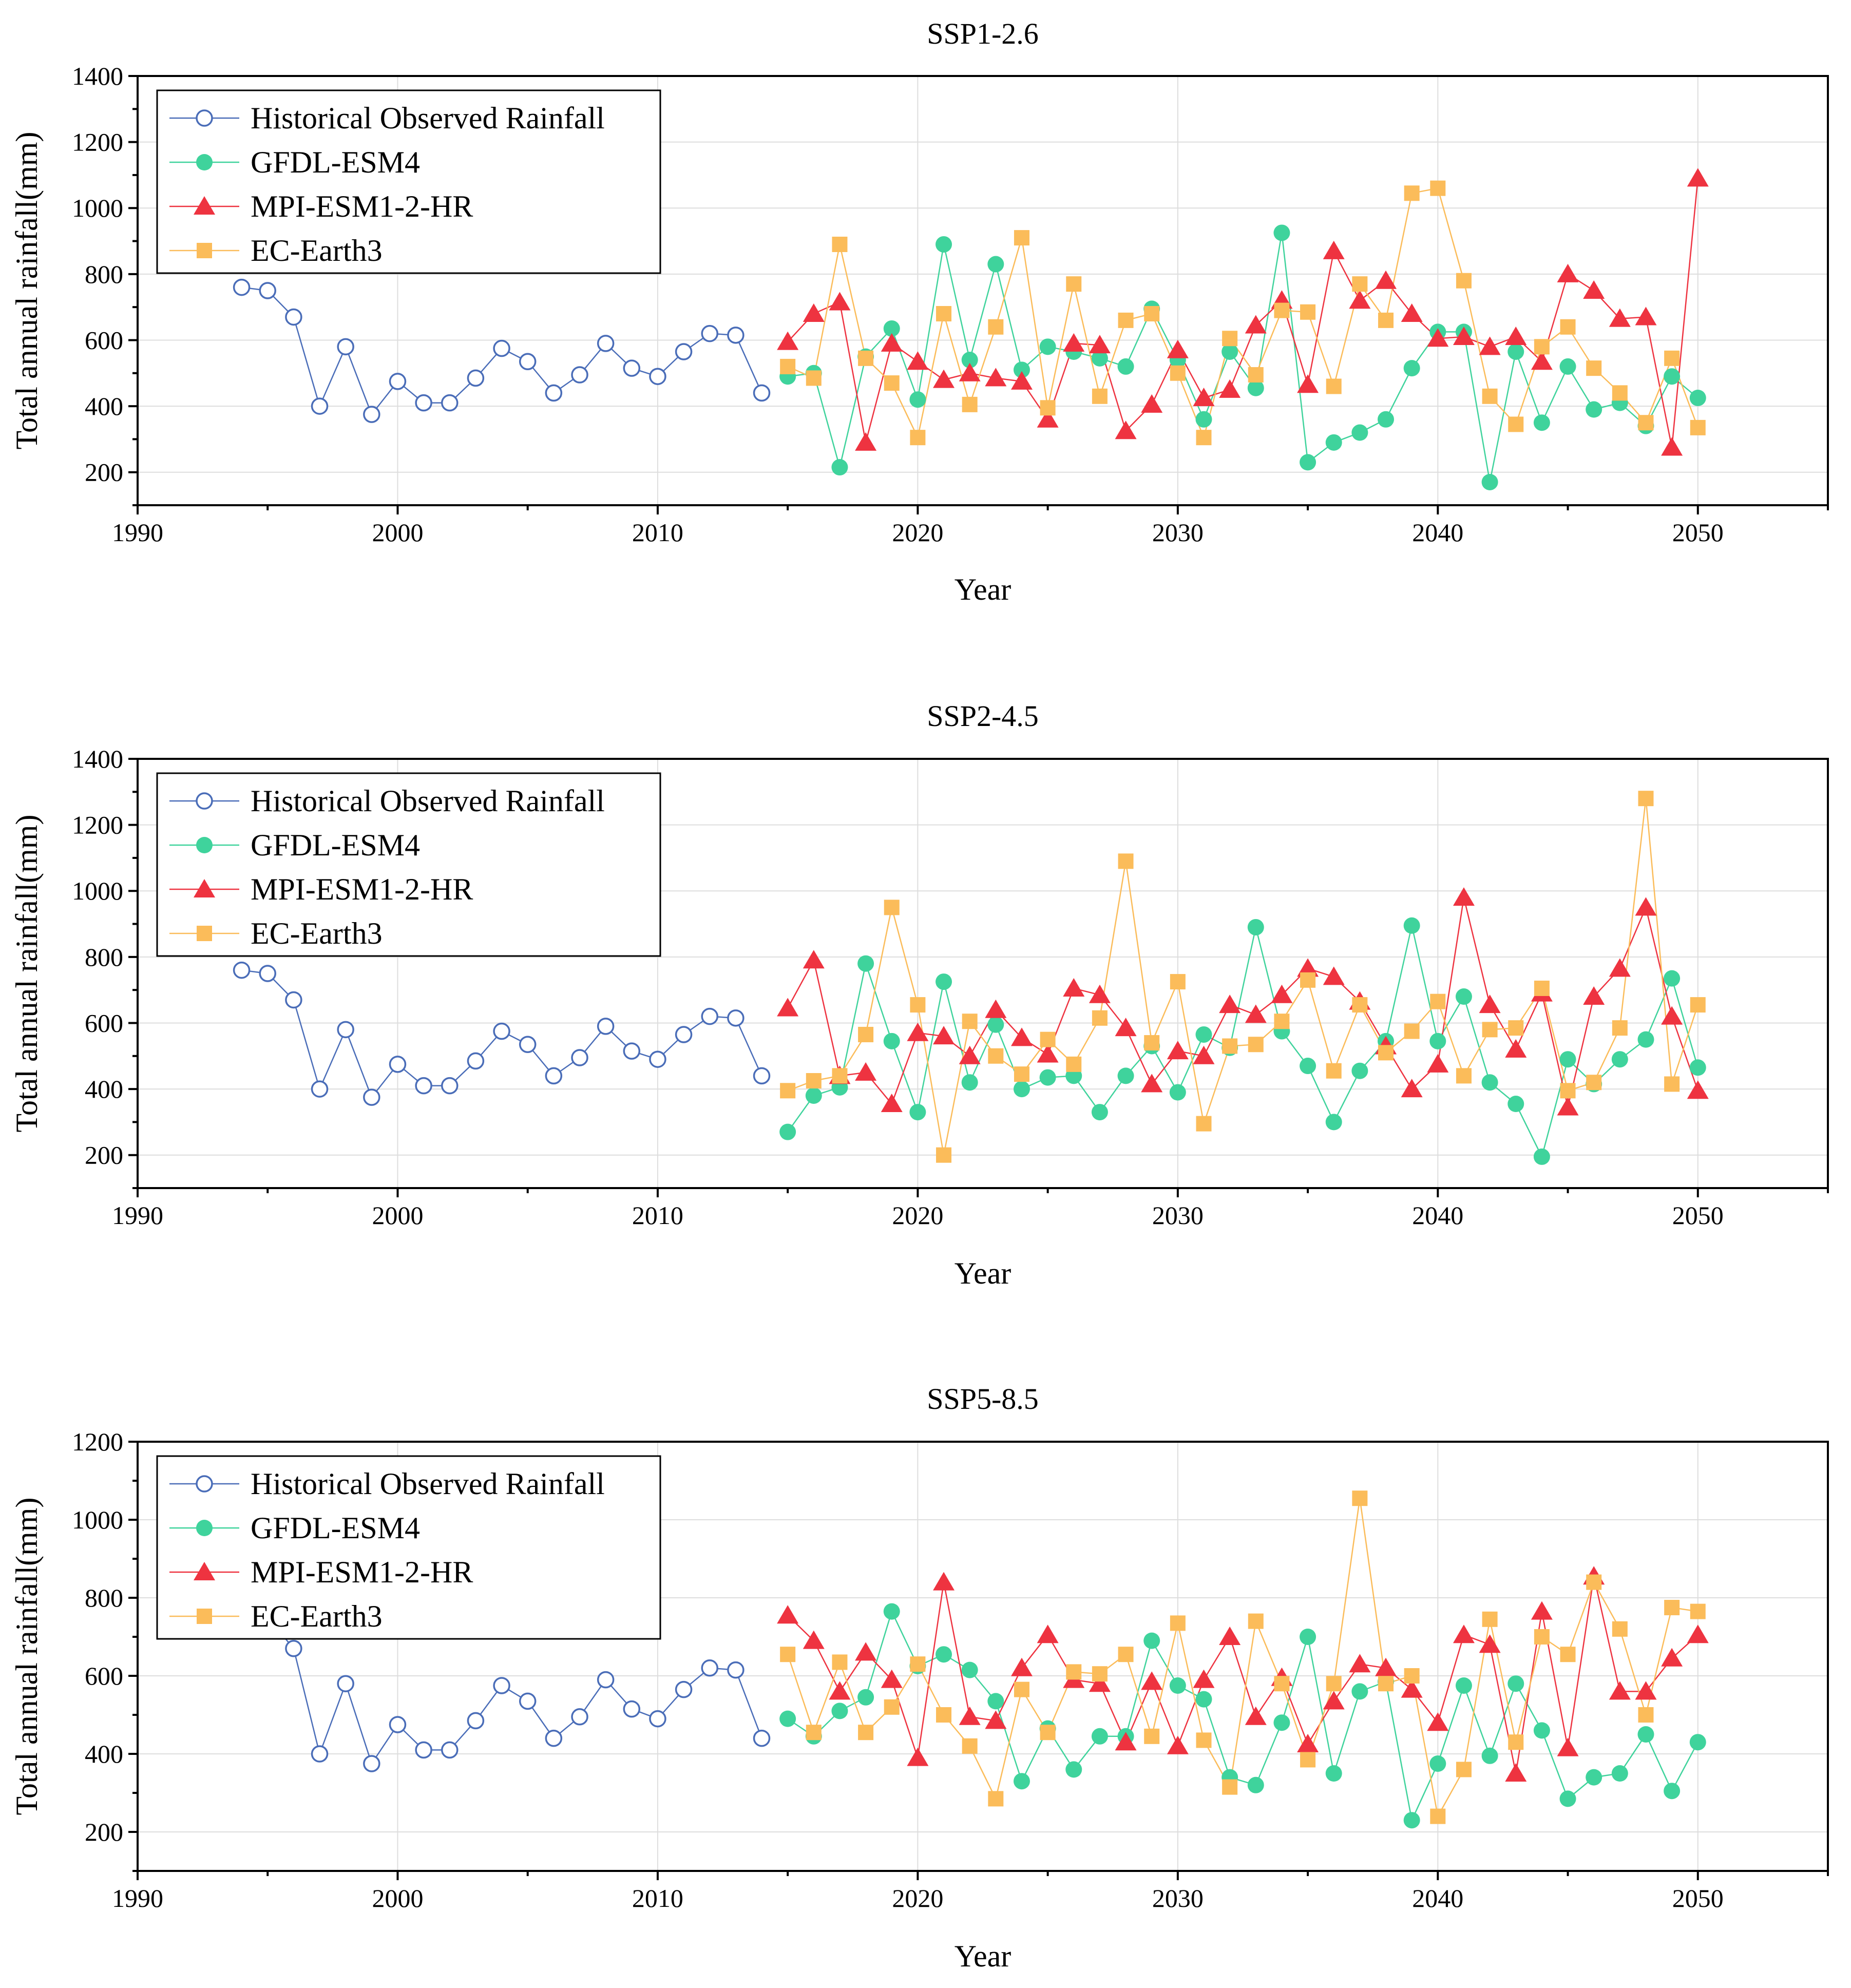  I want to click on series-points-ec-earth3, so click(1243, 977).